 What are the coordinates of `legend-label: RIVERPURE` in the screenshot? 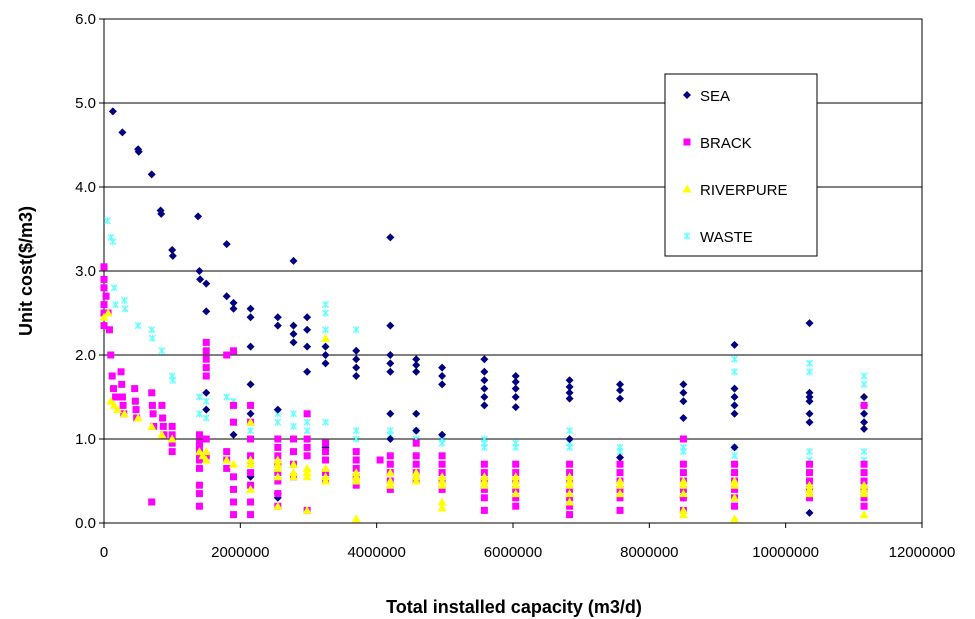 It's located at (744, 190).